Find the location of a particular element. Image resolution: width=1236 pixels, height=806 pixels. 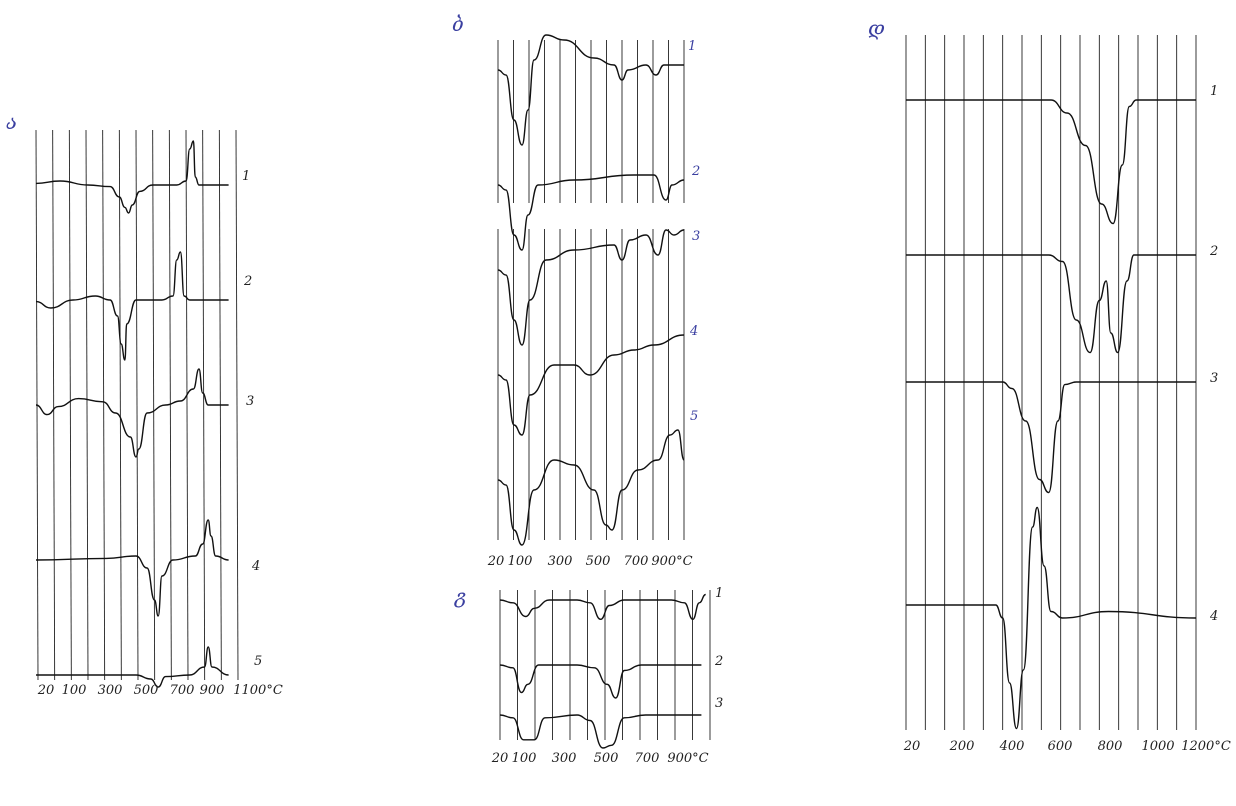

panel-c: 1 2 3 20 100 300 500 700 900°C is located at coordinates (607, 676).